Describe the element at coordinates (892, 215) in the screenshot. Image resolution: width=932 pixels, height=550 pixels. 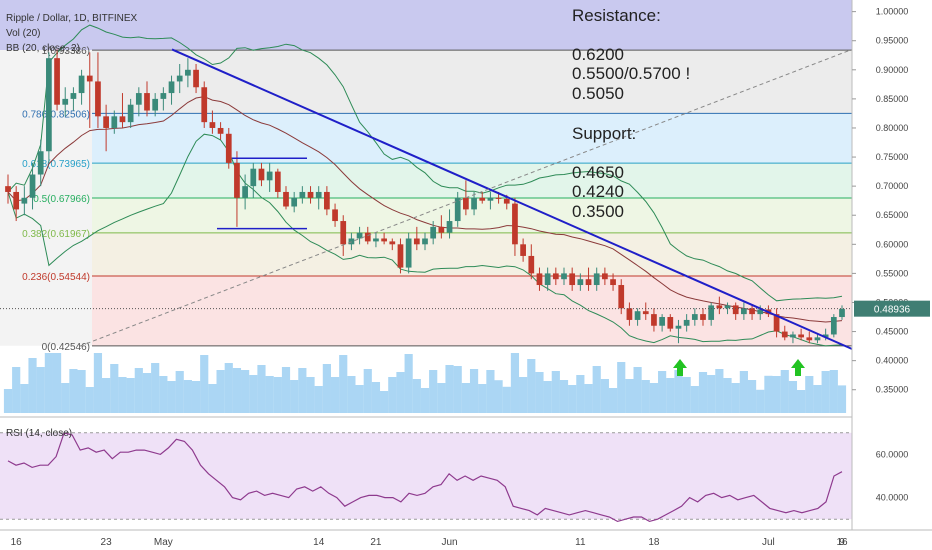
I see `price-tick-label: 0.65000` at that location.